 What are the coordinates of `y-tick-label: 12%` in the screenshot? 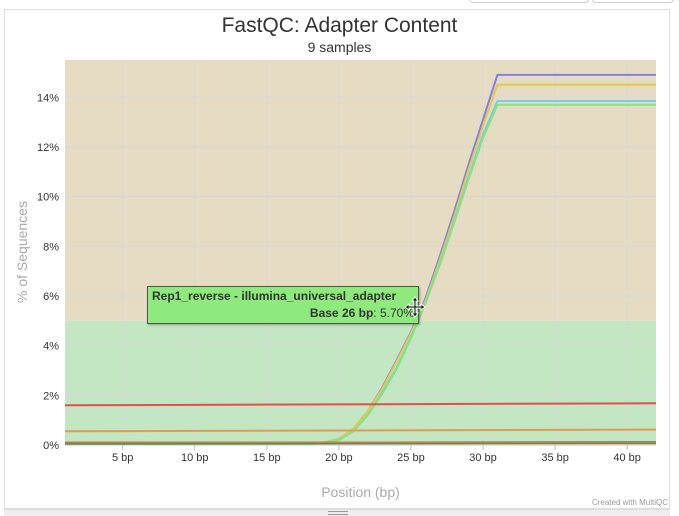 It's located at (48, 148).